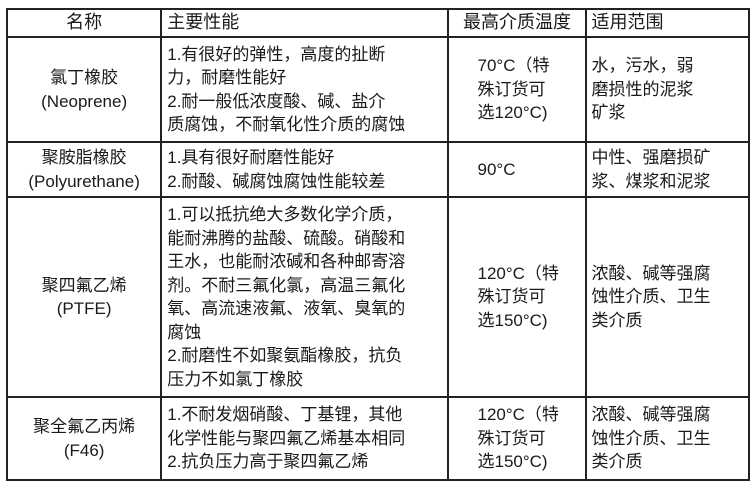 The height and width of the screenshot is (483, 750). What do you see at coordinates (268, 462) in the screenshot?
I see `cell-line: 2.抗负压力高于聚四氟乙烯` at bounding box center [268, 462].